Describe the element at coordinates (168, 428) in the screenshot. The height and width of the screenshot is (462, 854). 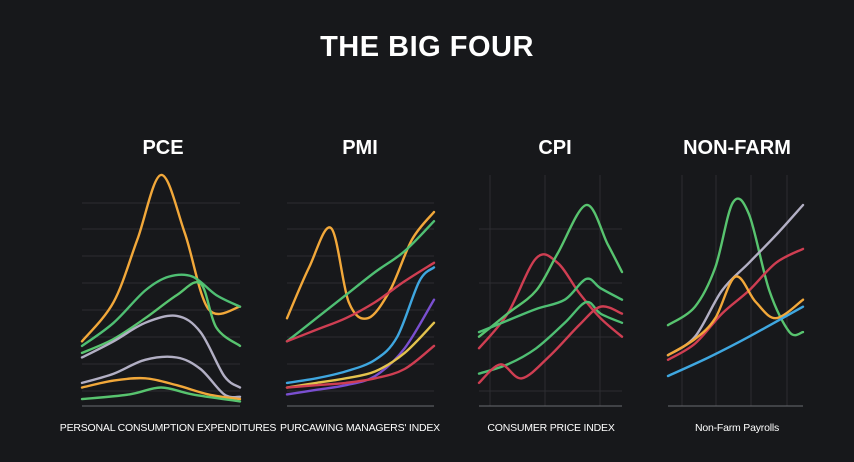
I see `panel-caption-pce: PERSONAL CONSUMPTION EXPENDITURES` at that location.